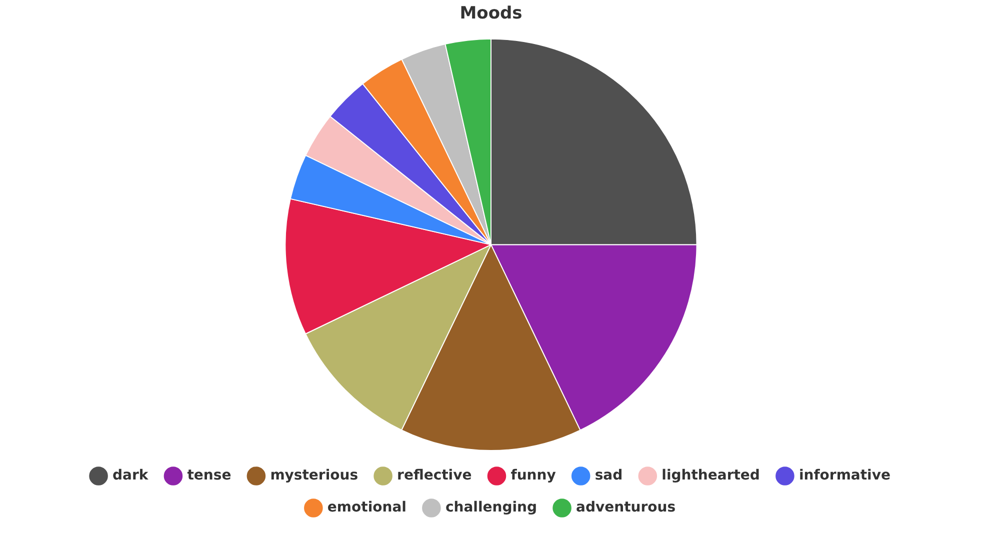 The height and width of the screenshot is (537, 982). I want to click on legend-label: tense, so click(209, 476).